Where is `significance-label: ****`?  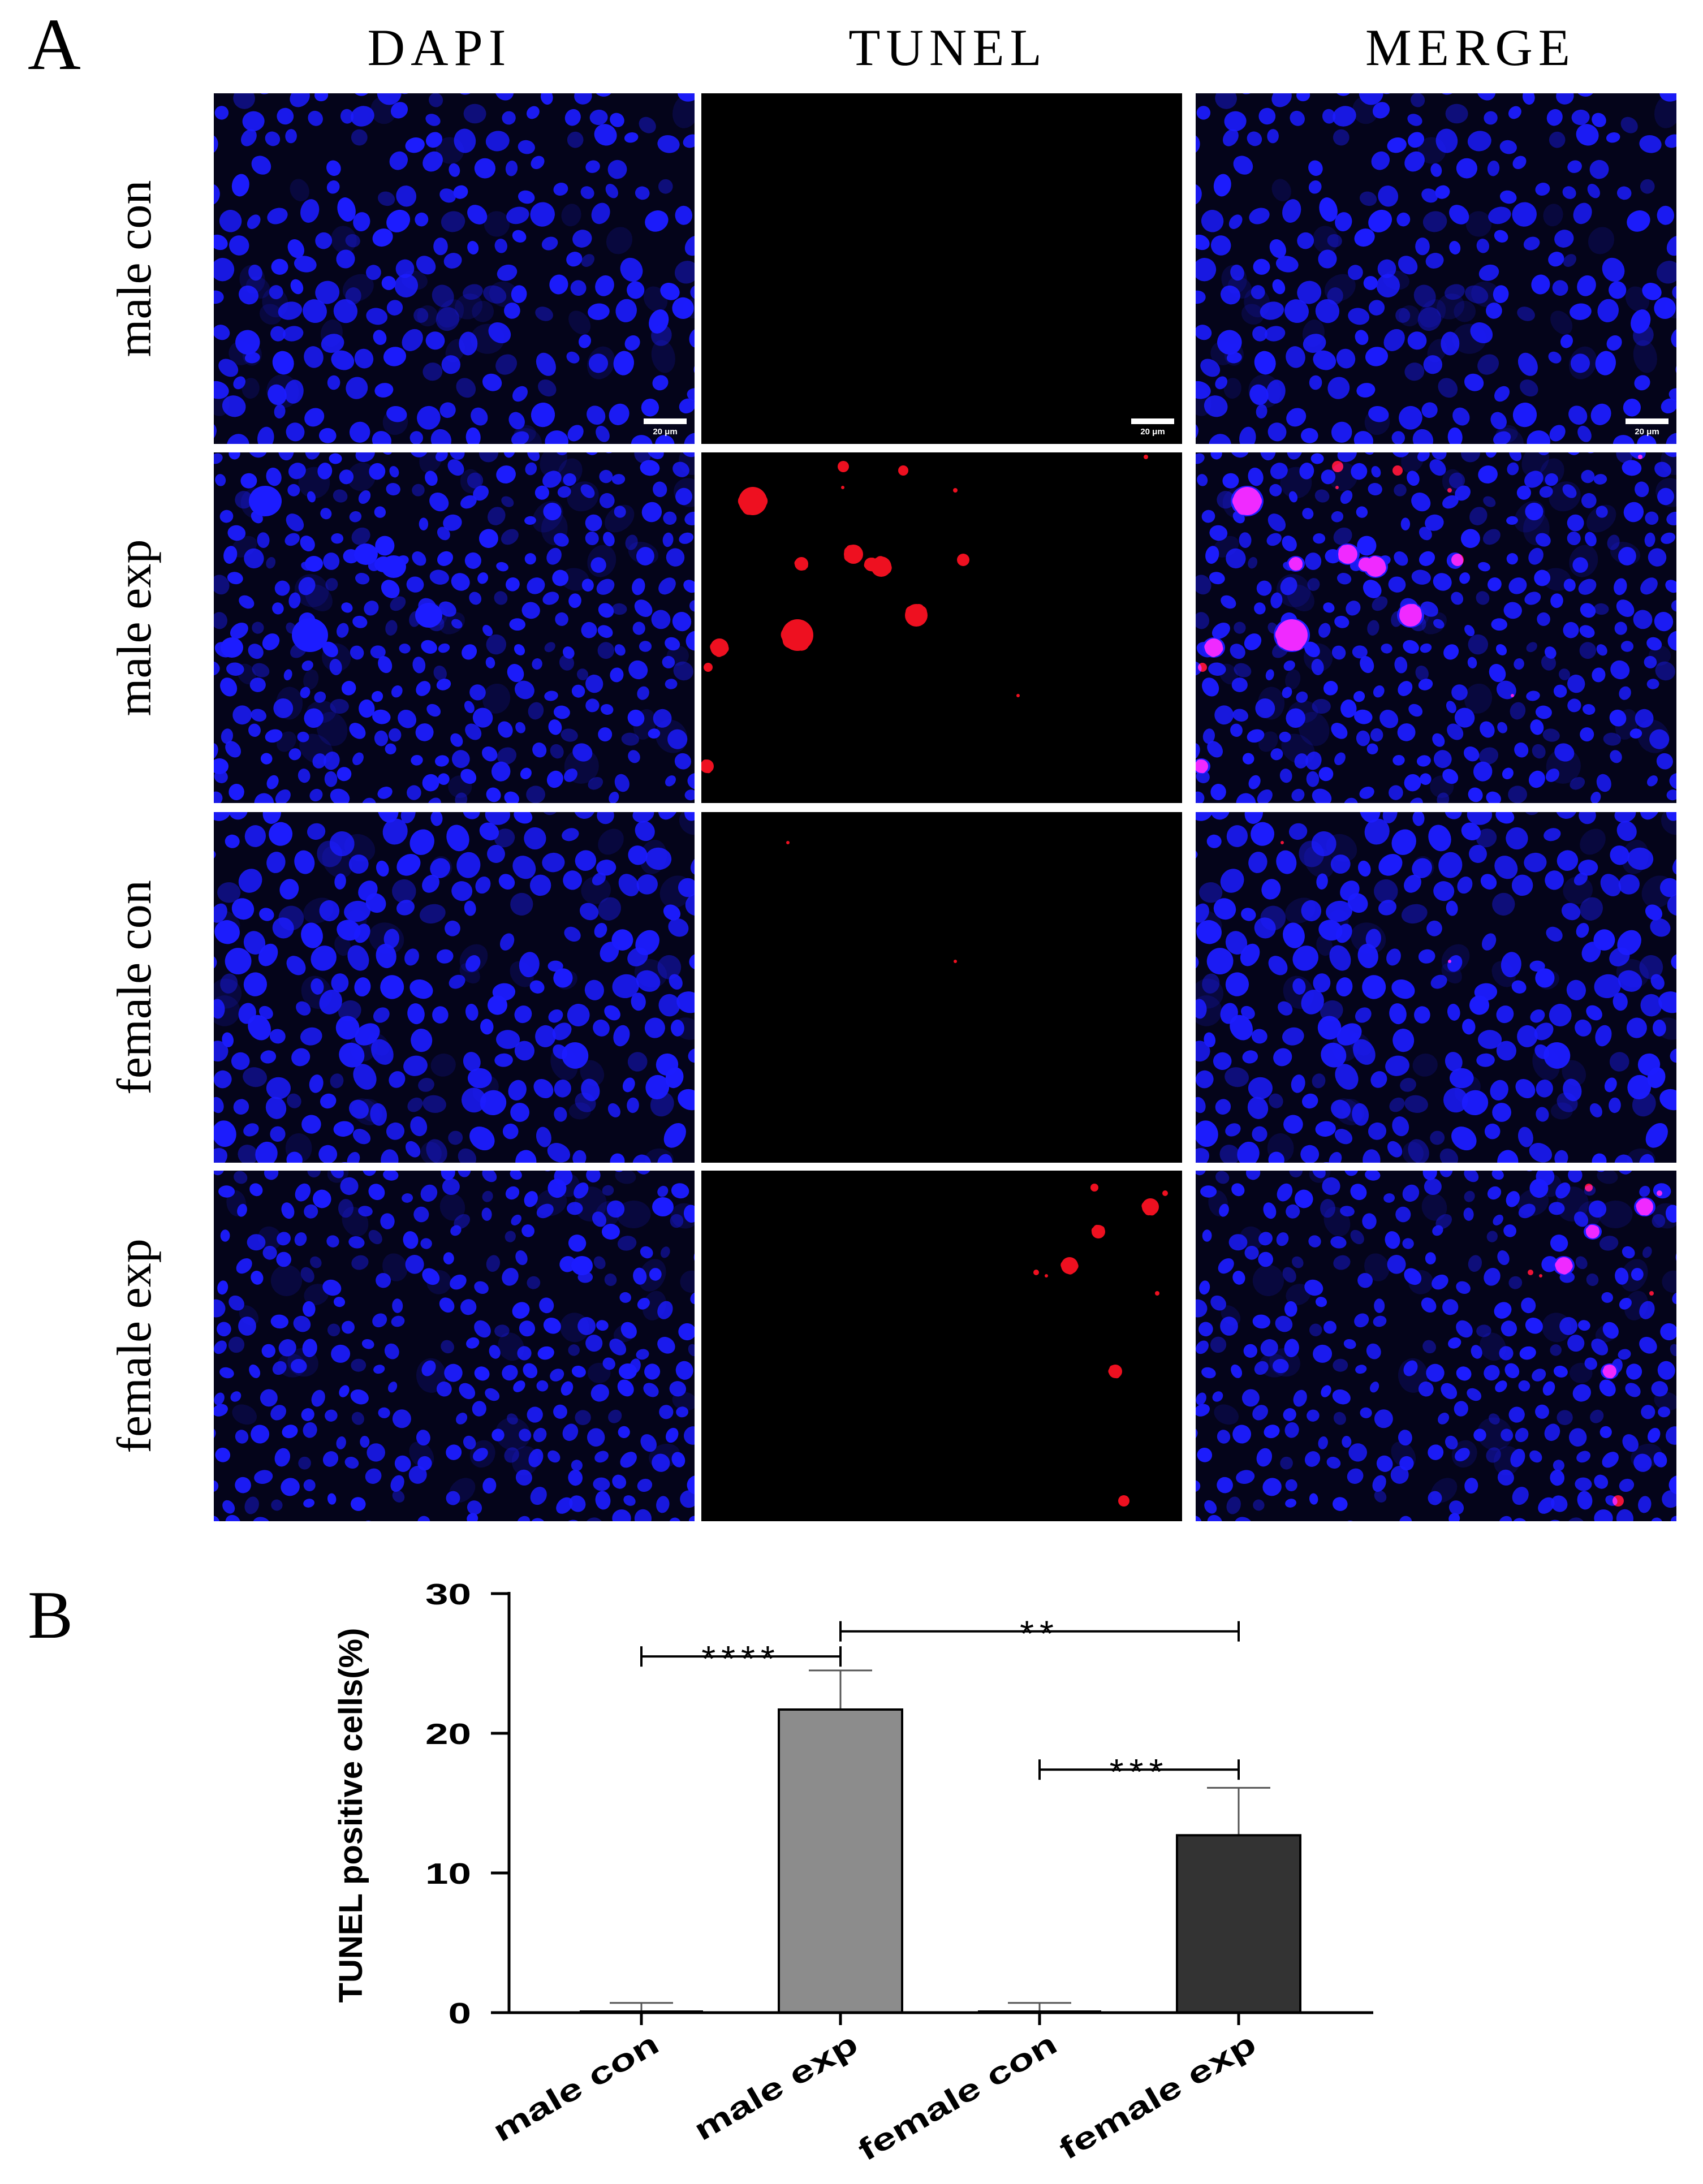 significance-label: **** is located at coordinates (741, 1658).